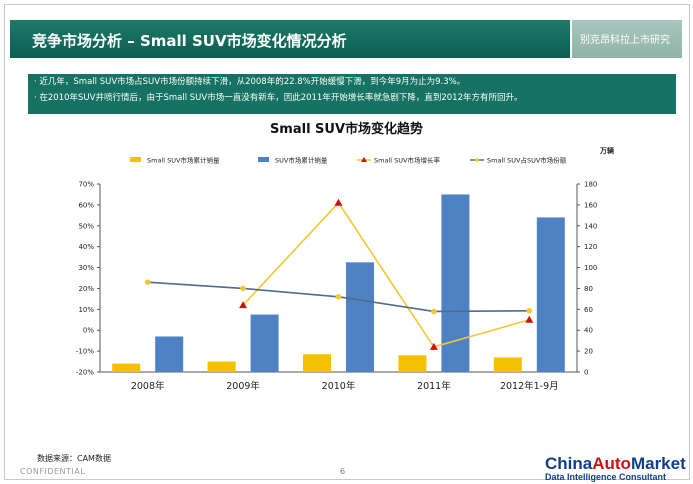 The width and height of the screenshot is (693, 484). I want to click on header-bar: 竞争市场分析 – Small SUV市场变化情况分析, so click(290, 39).